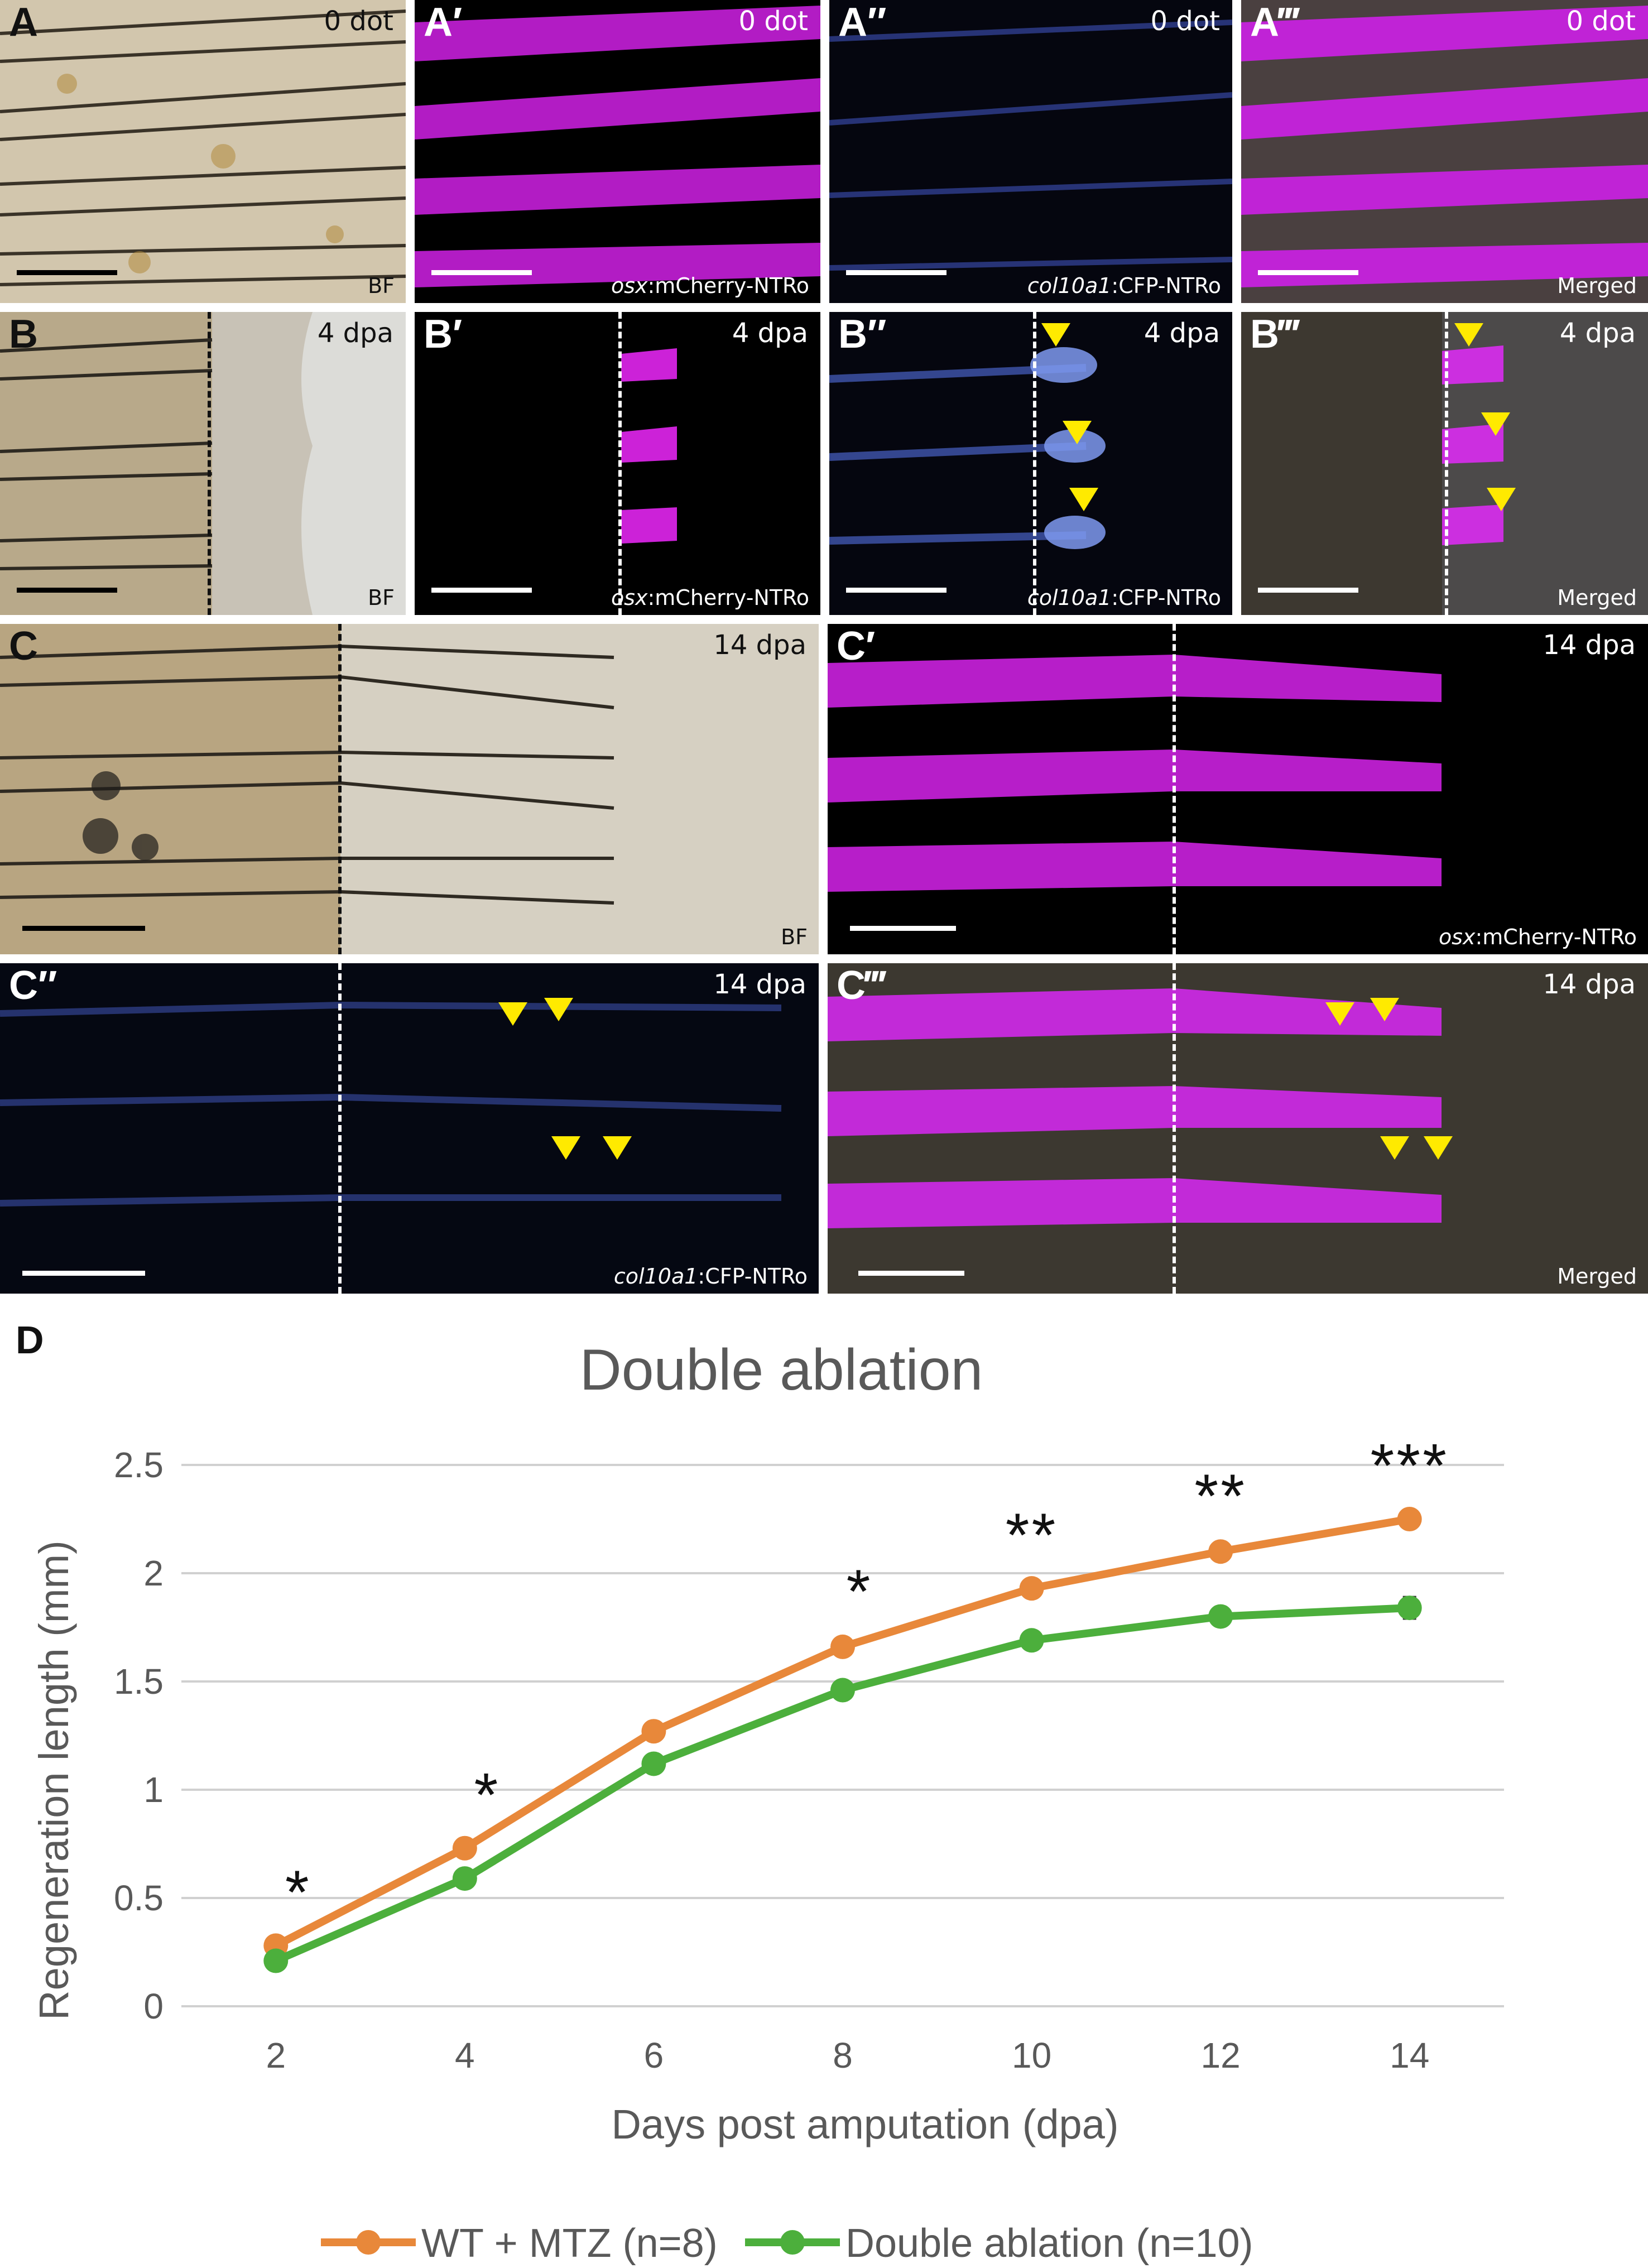 The height and width of the screenshot is (2268, 1648). I want to click on significance-label: ***, so click(1409, 1465).